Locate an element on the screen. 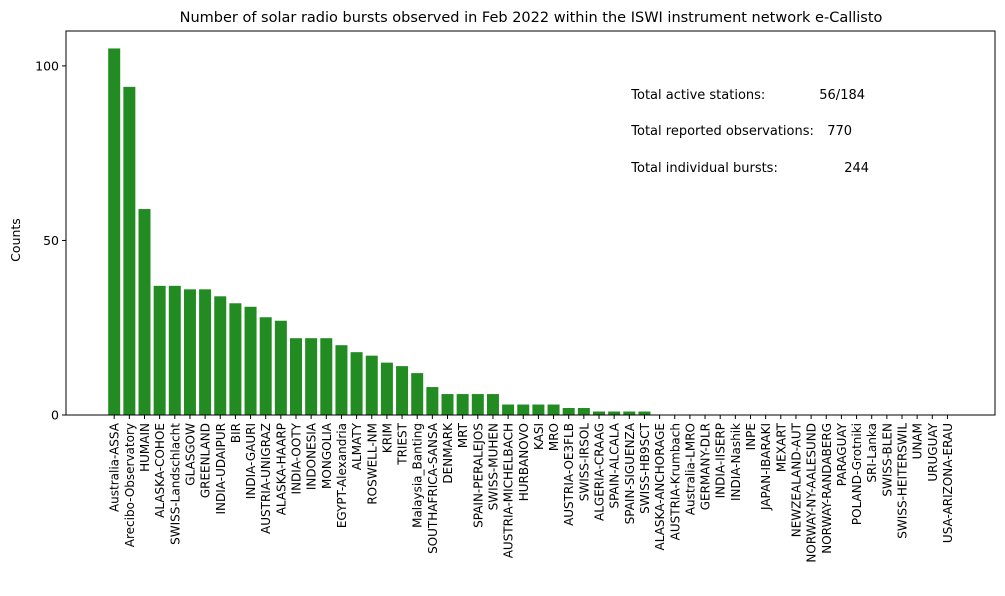 This screenshot has width=1005, height=596. x-tick-label: ALMATY is located at coordinates (357, 446).